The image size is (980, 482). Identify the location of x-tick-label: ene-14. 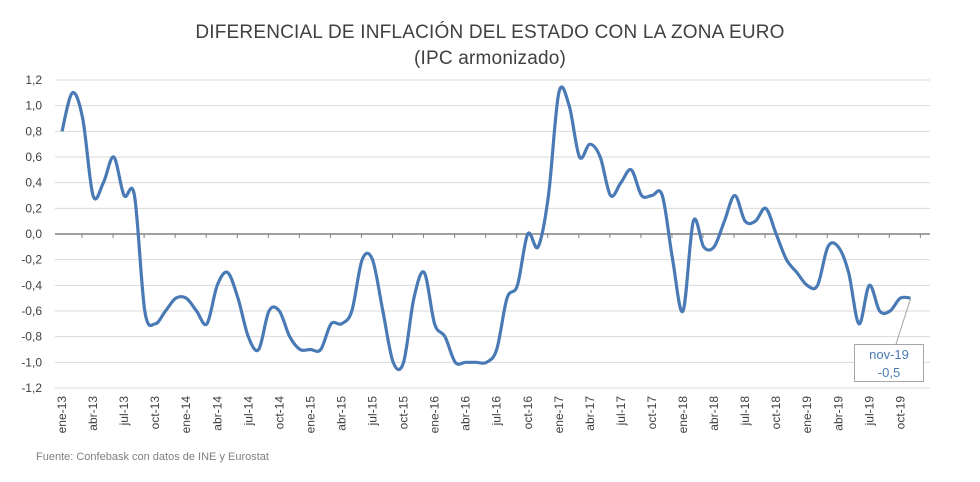
(186, 415).